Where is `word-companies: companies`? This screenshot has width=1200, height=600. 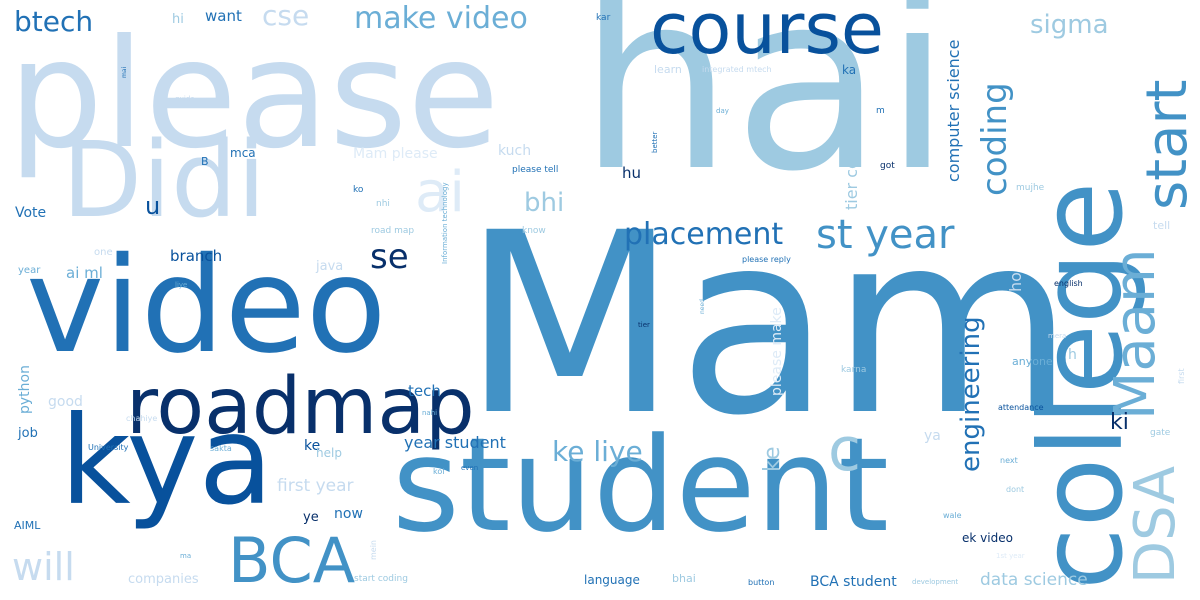 word-companies: companies is located at coordinates (163, 579).